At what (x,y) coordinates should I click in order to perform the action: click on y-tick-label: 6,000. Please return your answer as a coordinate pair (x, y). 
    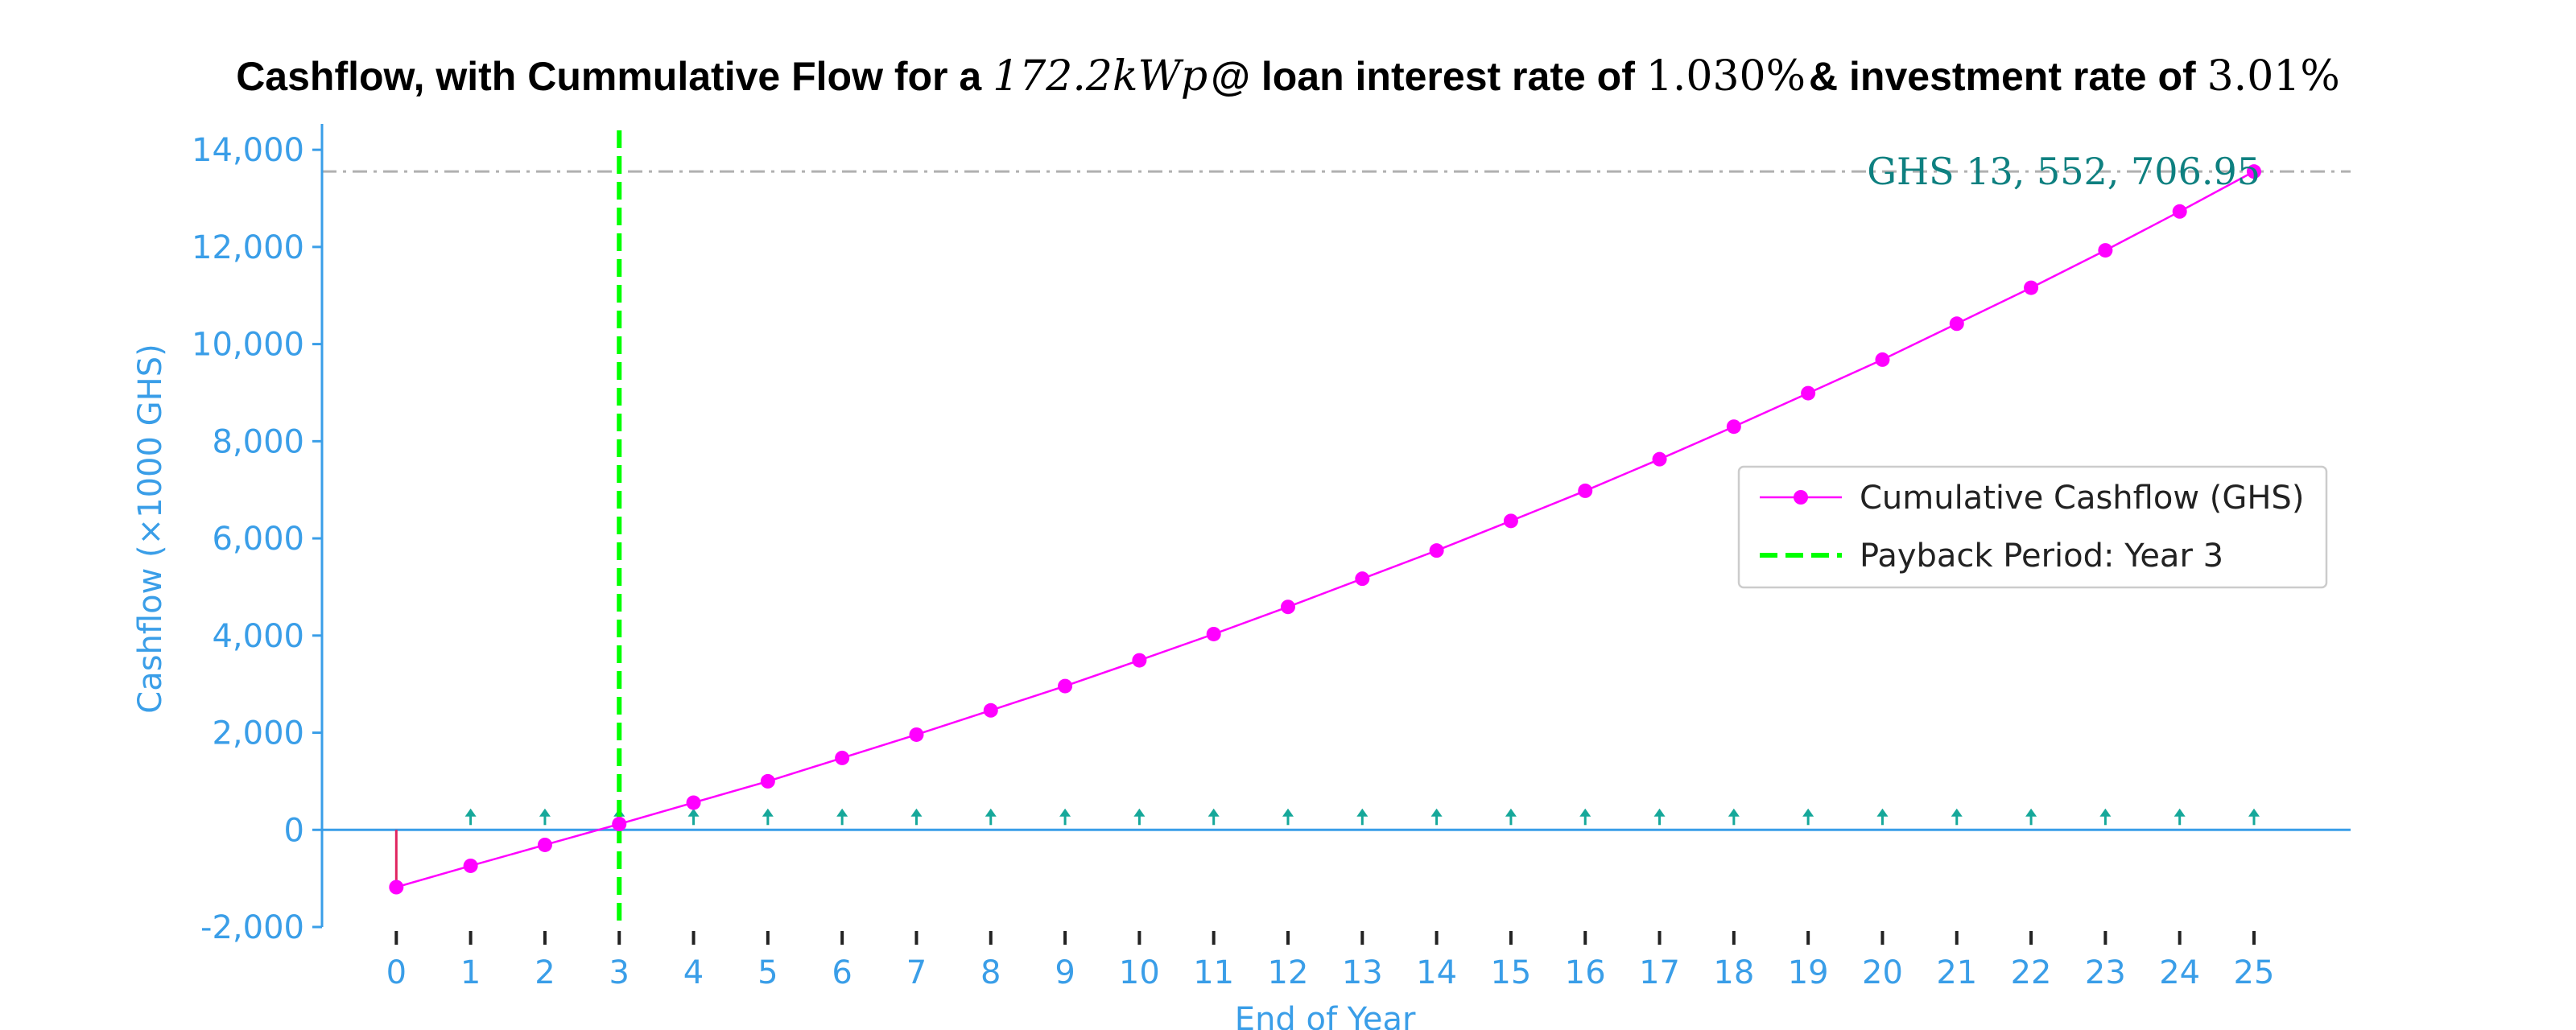
    Looking at the image, I should click on (258, 539).